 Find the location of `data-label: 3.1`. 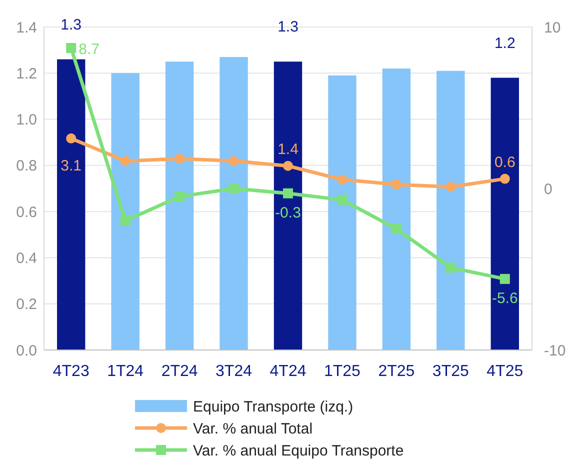

data-label: 3.1 is located at coordinates (71, 165).